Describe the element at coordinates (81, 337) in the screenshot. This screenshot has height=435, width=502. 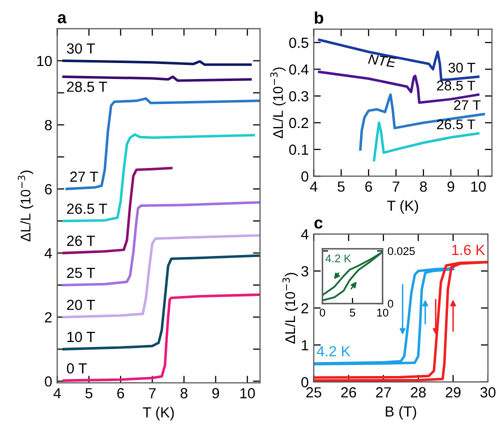
I see `series-label: 10 T` at that location.